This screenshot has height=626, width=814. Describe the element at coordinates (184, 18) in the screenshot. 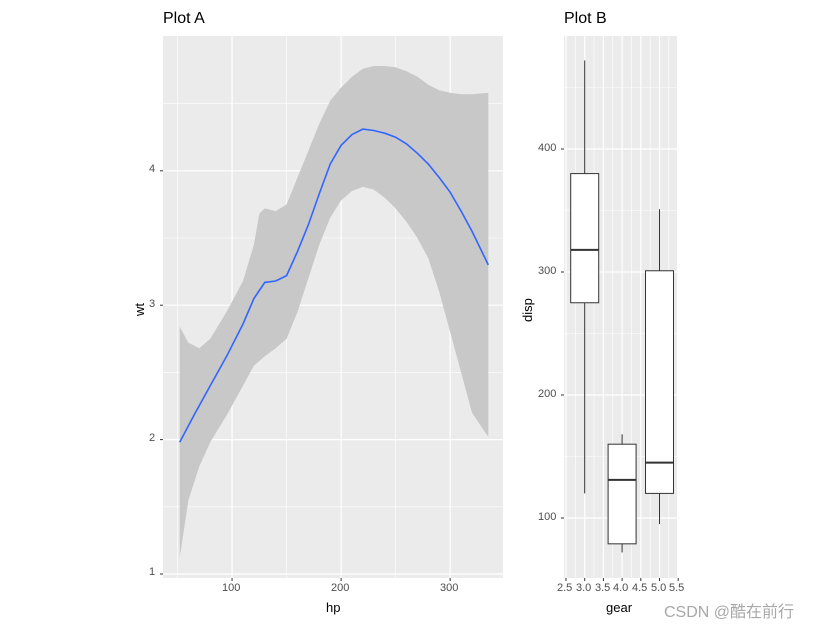

I see `plot-a-title: Plot A` at that location.